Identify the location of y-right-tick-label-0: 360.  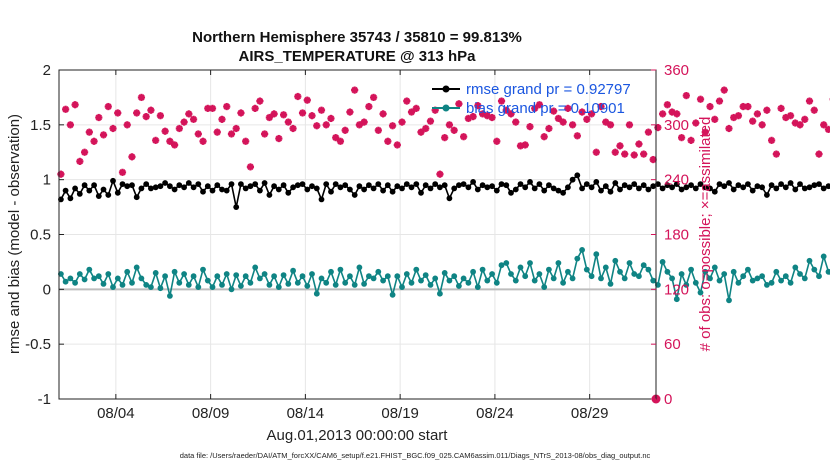
(676, 70).